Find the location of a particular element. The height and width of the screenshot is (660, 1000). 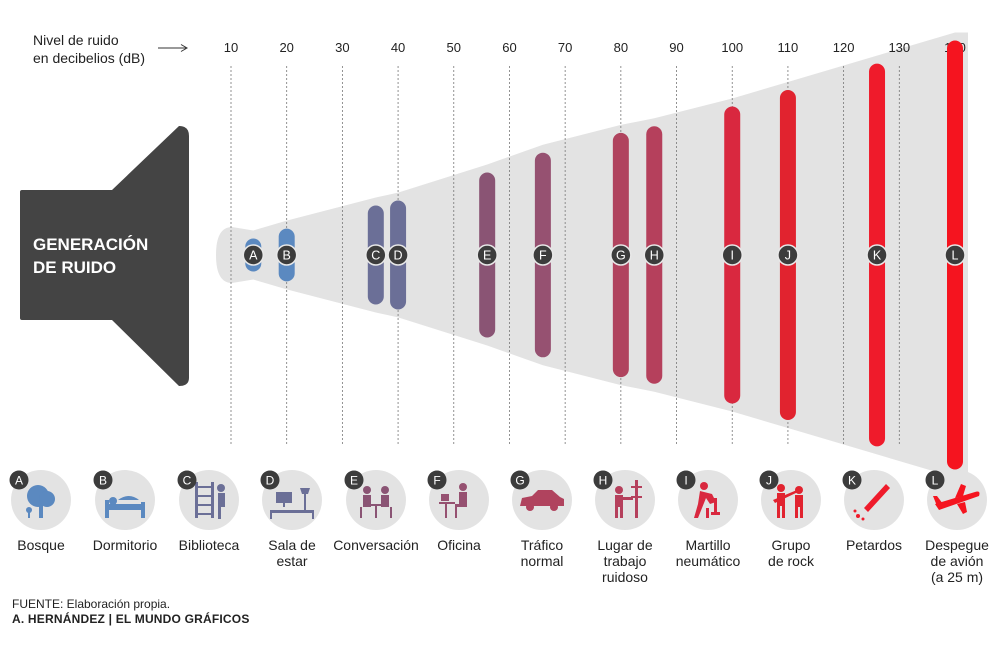

icon-badge-letter-A: A is located at coordinates (19, 481).